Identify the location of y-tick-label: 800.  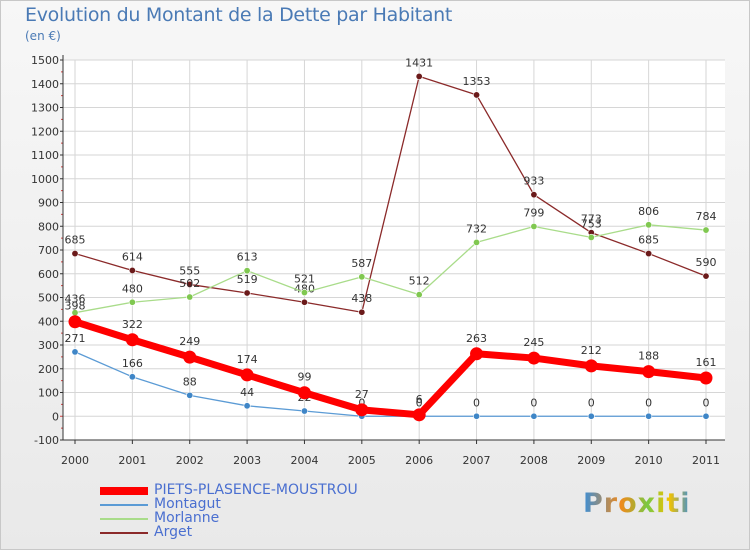
(48, 226).